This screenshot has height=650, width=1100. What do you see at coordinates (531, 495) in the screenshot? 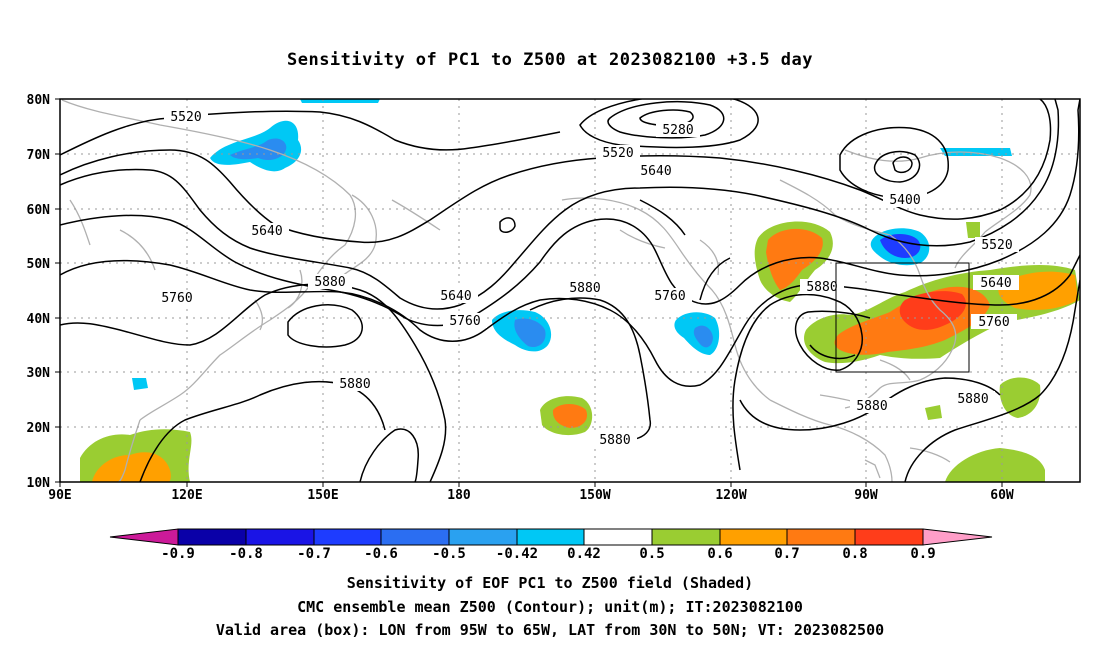
I see `longitude-labels: 90E 120E 150E 180 150W 120W 90W 60W` at bounding box center [531, 495].